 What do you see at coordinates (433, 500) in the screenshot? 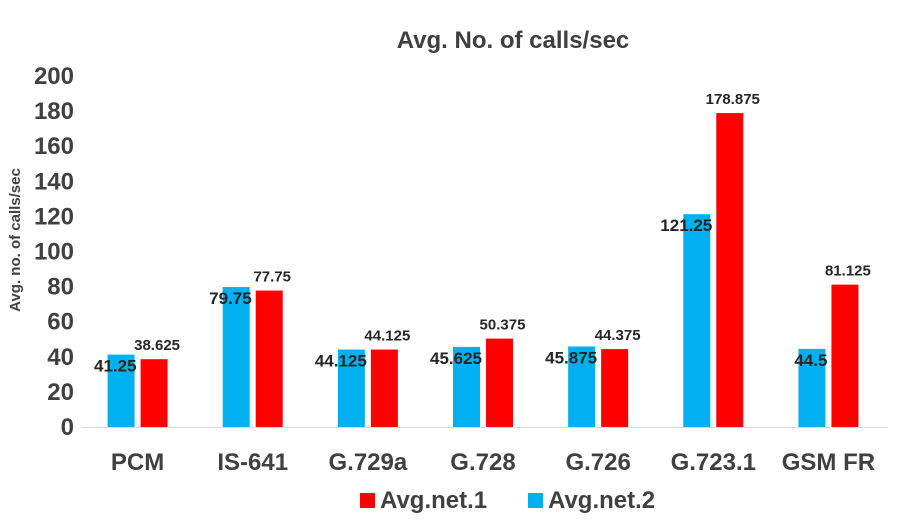
I see `legend-label: Avg.net.1` at bounding box center [433, 500].